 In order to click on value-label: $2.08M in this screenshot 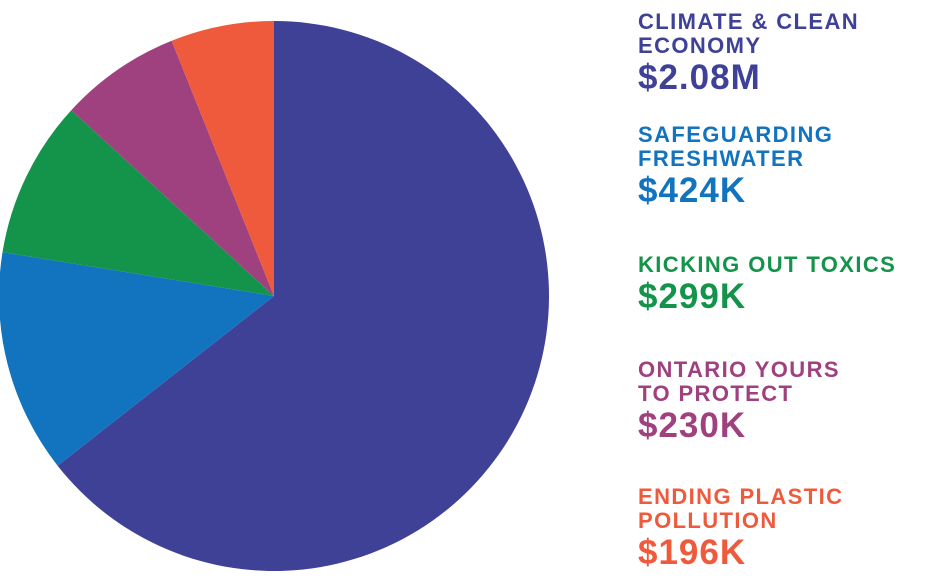, I will do `click(699, 77)`.